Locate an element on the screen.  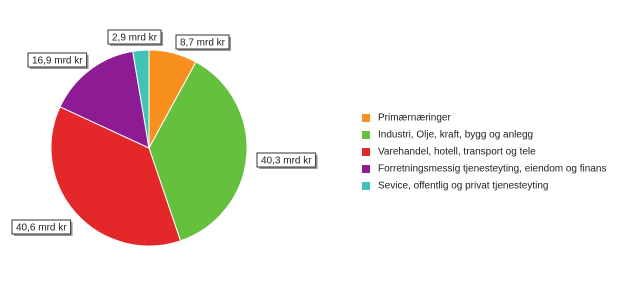
data-label-text: 16,9 mrd kr is located at coordinates (57, 61).